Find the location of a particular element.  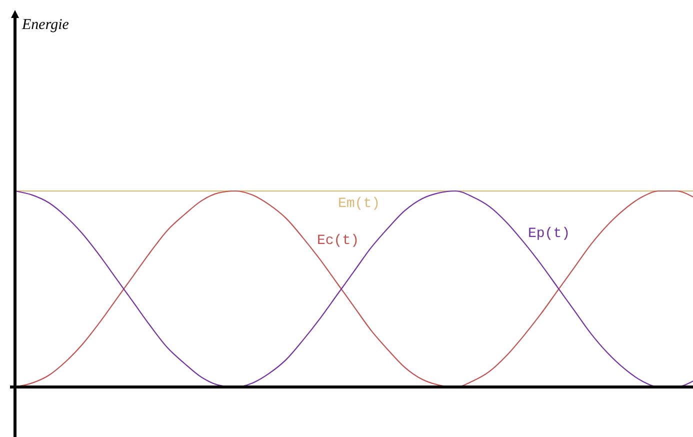

text: Energie is located at coordinates (45, 25).